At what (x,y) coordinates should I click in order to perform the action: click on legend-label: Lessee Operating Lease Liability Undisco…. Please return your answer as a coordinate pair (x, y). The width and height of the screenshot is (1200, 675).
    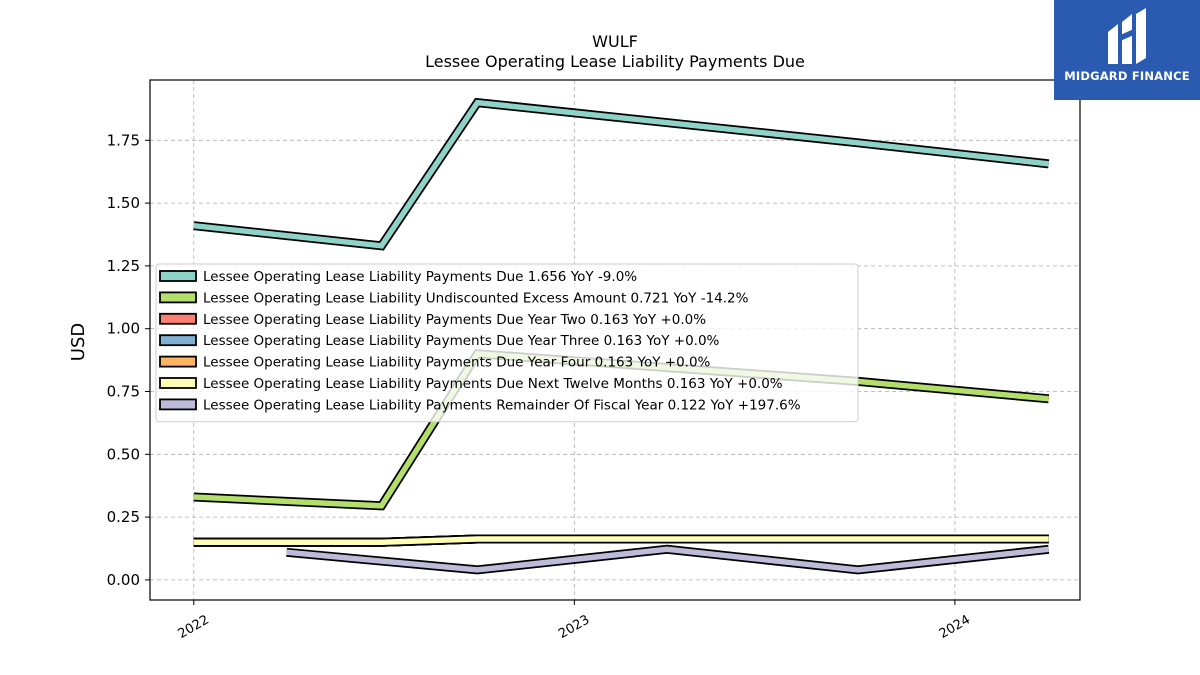
    Looking at the image, I should click on (476, 298).